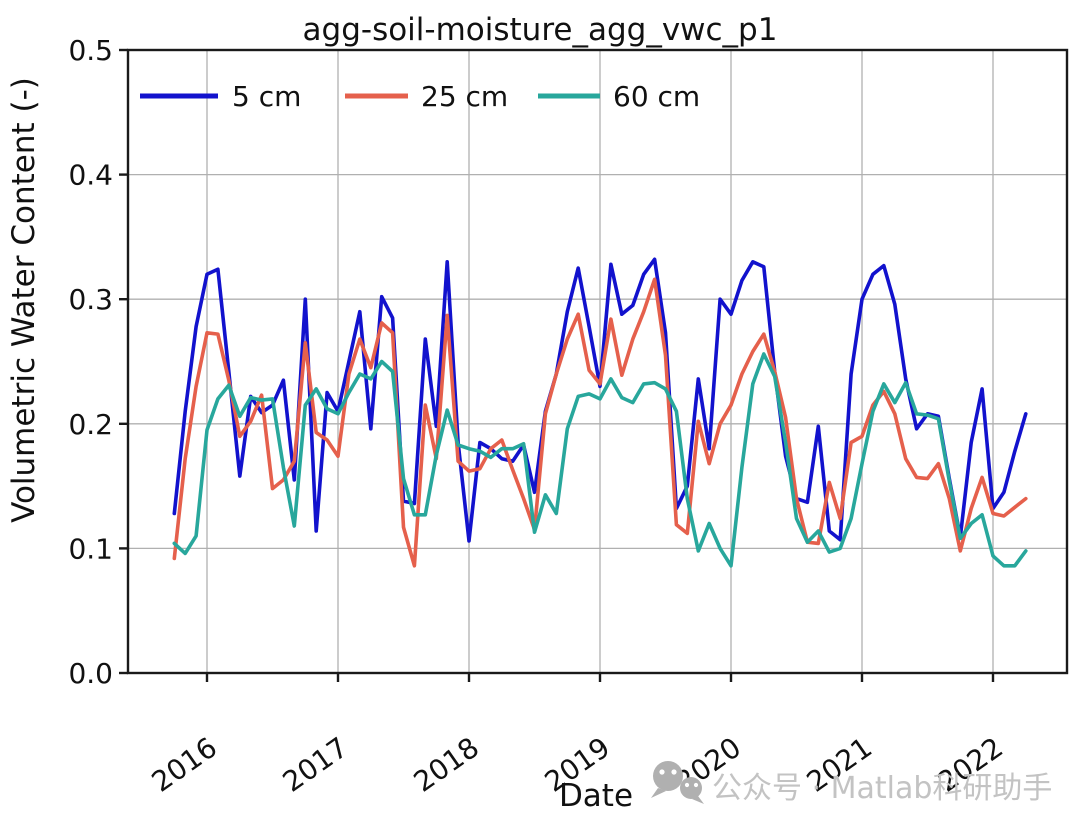 This screenshot has width=1080, height=825. I want to click on x-tick-label: 2017, so click(315, 765).